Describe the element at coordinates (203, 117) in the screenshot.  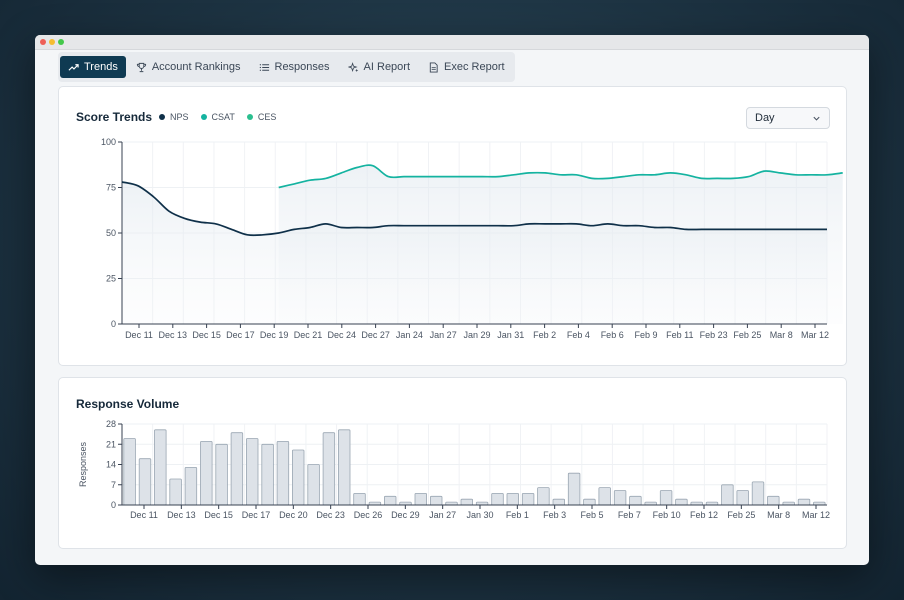
I see `legend-dot-csat` at that location.